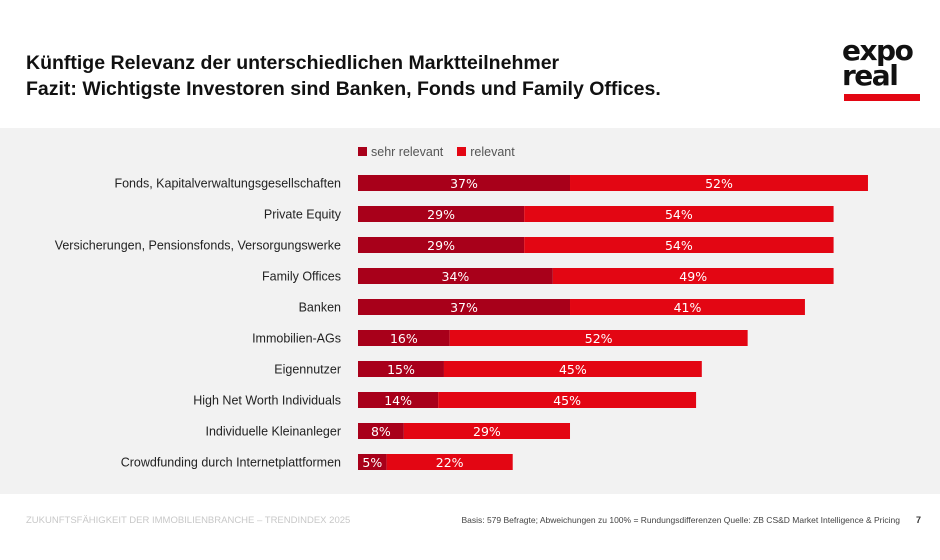 The height and width of the screenshot is (560, 940). I want to click on category-label: Banken, so click(320, 308).